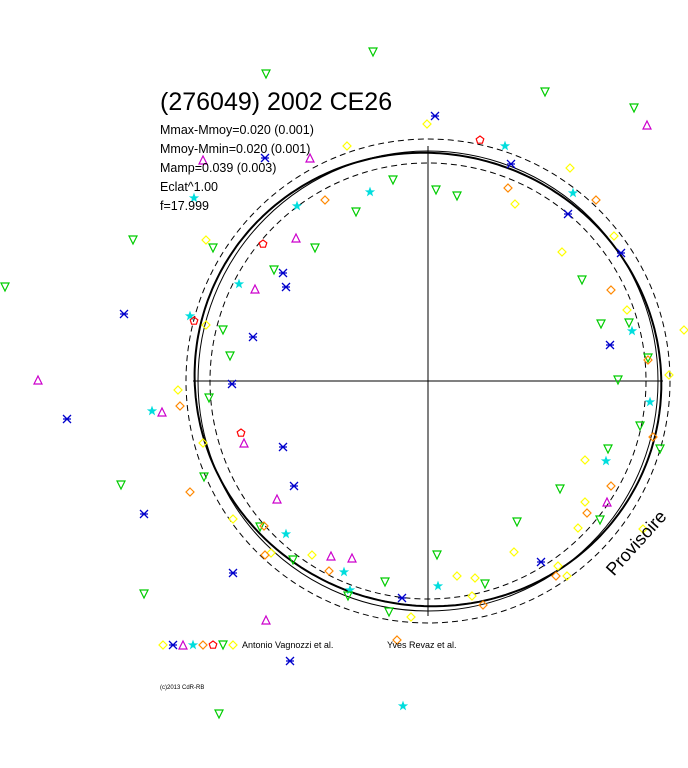  Describe the element at coordinates (276, 102) in the screenshot. I see `chart-title: (276049) 2002 CE26` at that location.